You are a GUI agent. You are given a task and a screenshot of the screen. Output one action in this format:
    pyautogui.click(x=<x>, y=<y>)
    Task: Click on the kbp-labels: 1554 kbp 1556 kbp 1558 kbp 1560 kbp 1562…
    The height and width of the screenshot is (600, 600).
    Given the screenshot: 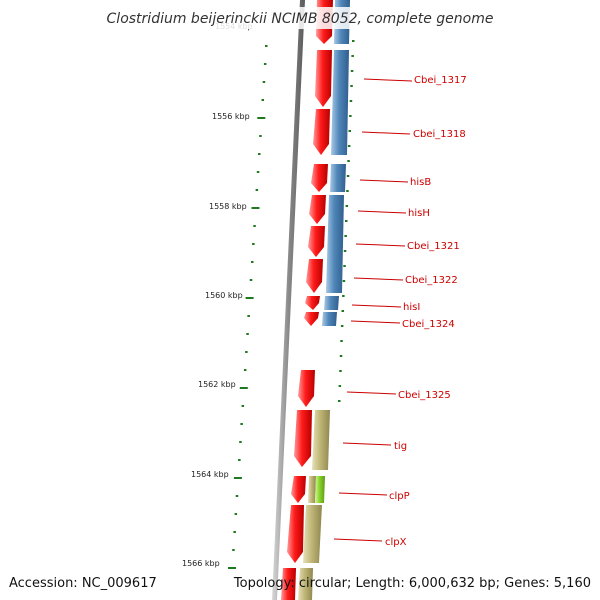 What is the action you would take?
    pyautogui.click(x=217, y=295)
    